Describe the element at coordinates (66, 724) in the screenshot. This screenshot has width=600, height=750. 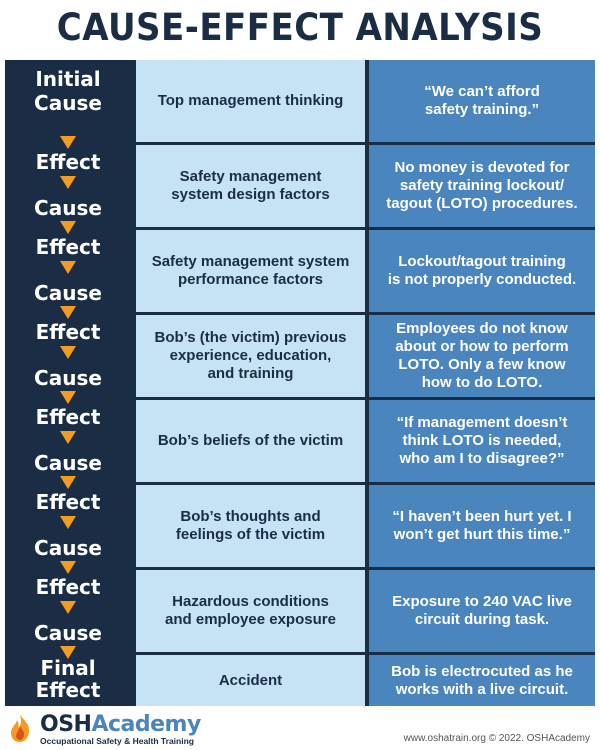
I see `logo-osh: OSH` at that location.